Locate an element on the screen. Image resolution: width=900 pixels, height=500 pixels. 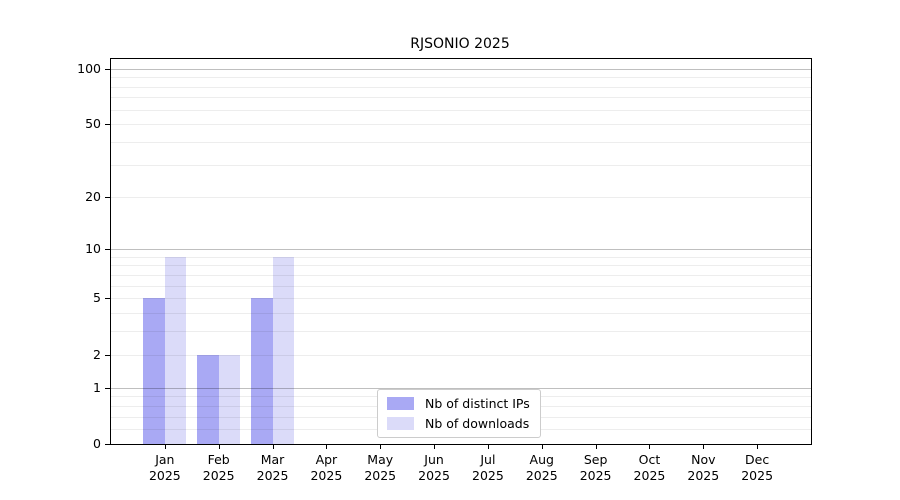
legend: Nb of distinct IPs Nb of downloads is located at coordinates (459, 413).